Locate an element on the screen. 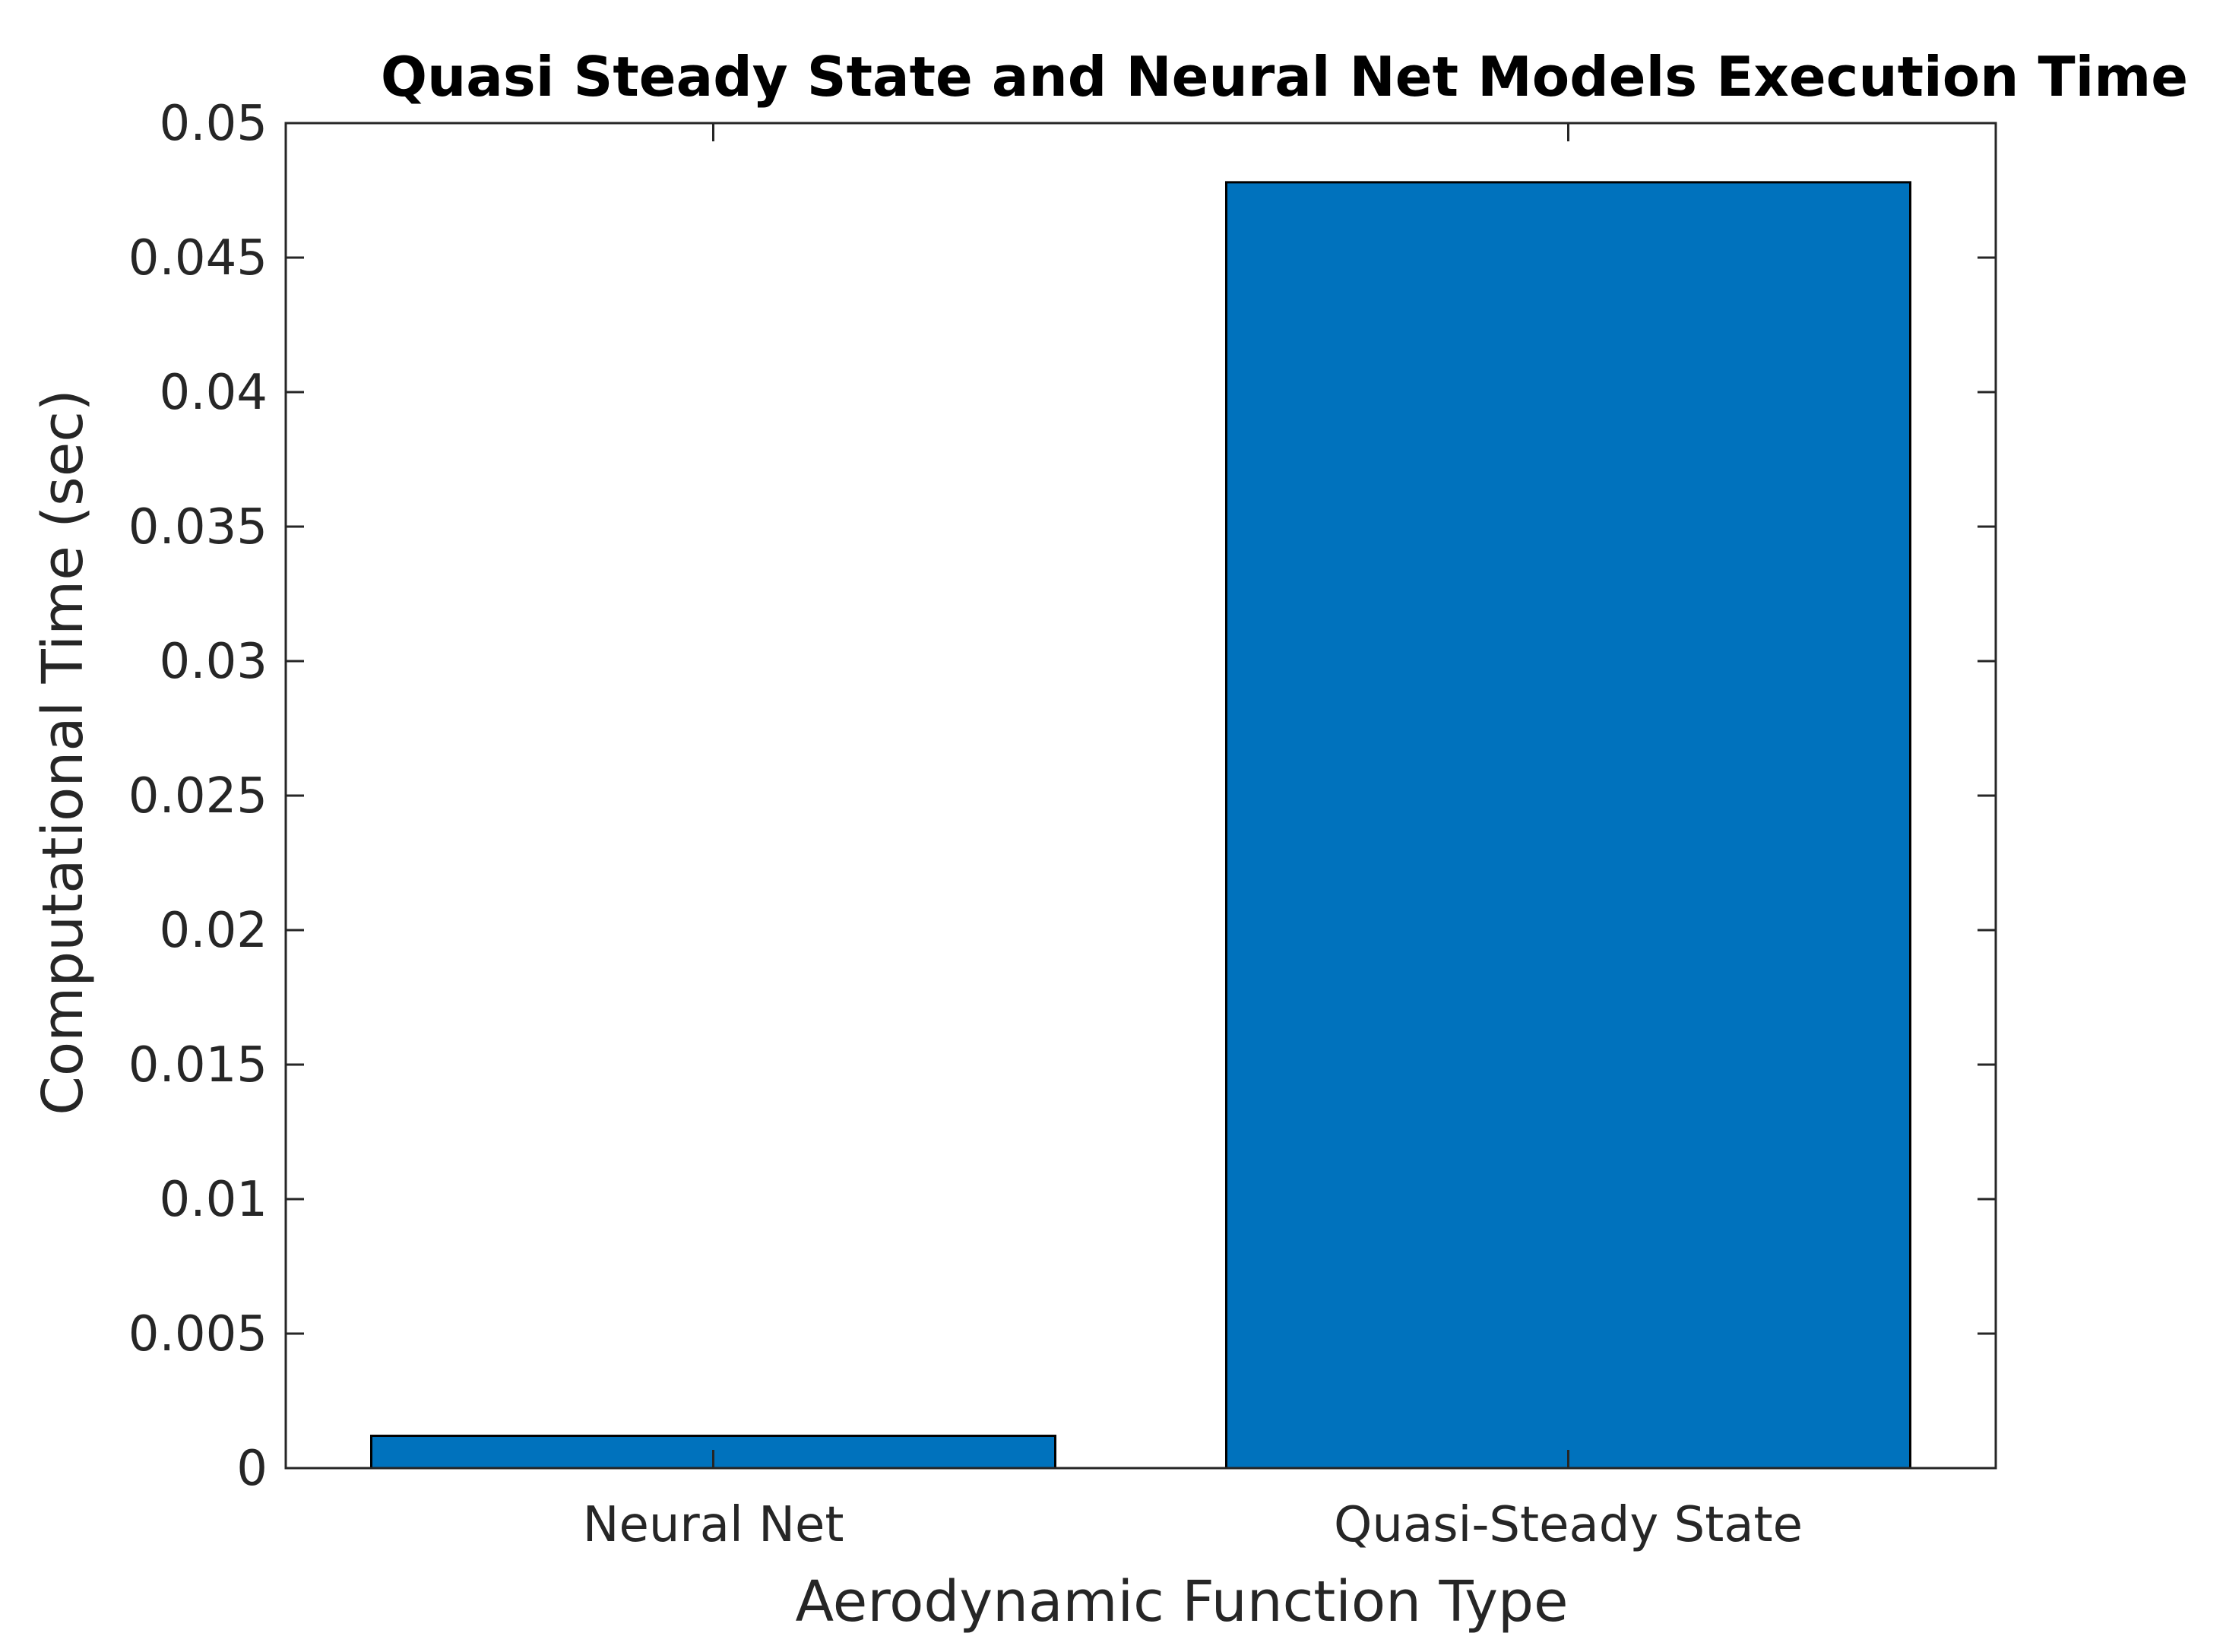 The height and width of the screenshot is (1652, 2223). y-tick-label: 0 is located at coordinates (252, 1469).